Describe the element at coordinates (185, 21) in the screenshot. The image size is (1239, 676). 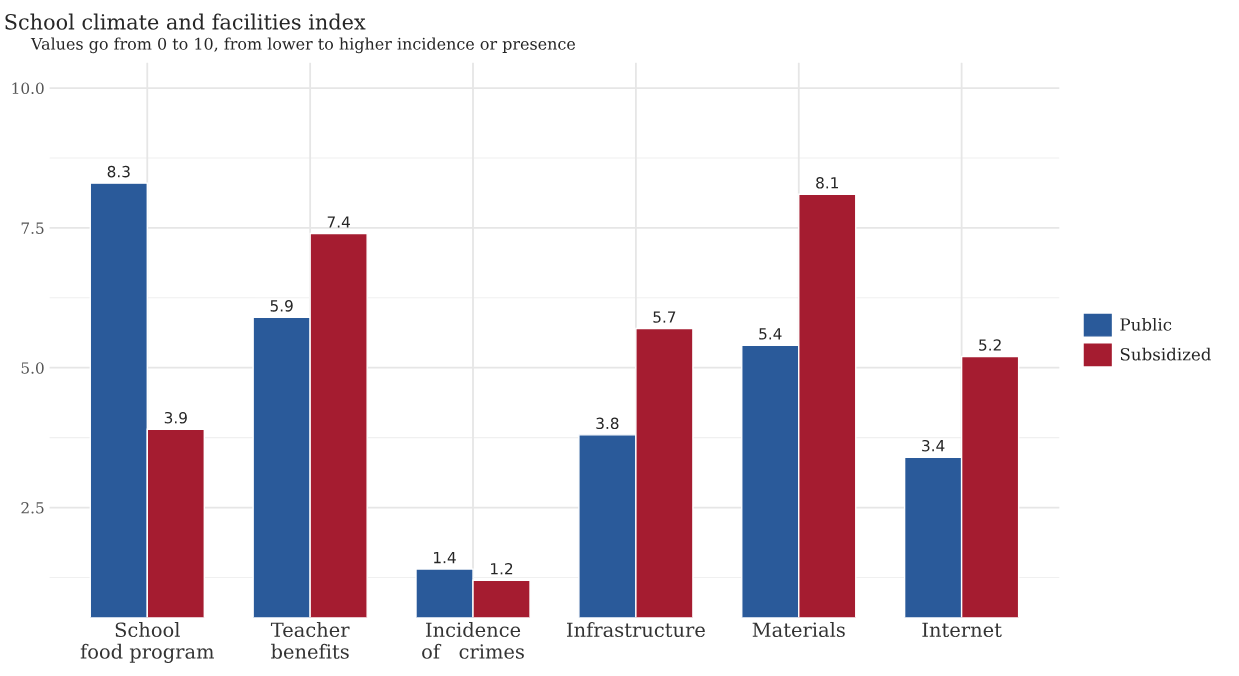
I see `chart-title: School climate and facilities index` at that location.